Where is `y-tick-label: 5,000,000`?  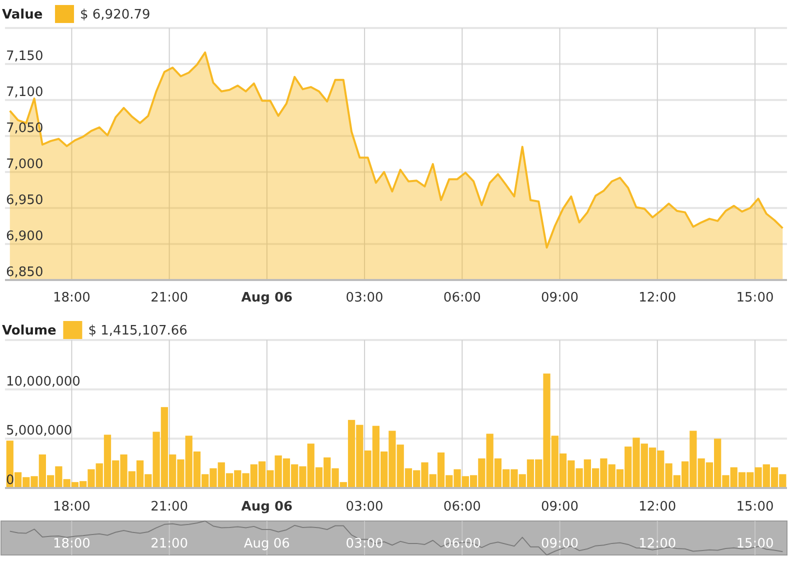
y-tick-label: 5,000,000 is located at coordinates (39, 431).